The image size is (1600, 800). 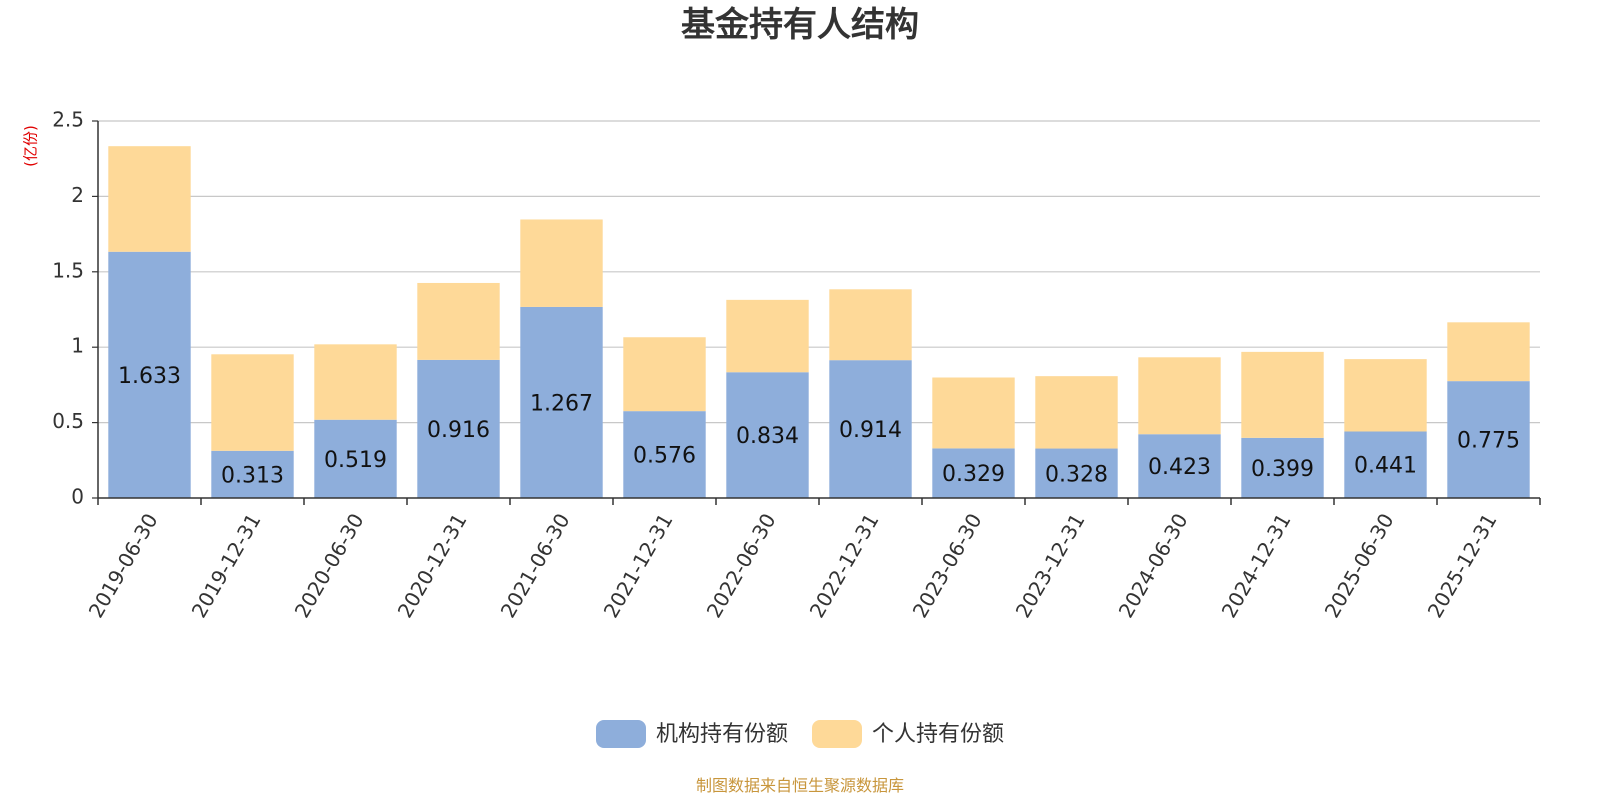 I want to click on source-note: 制图数据来自恒生聚源数据库, so click(x=800, y=785).